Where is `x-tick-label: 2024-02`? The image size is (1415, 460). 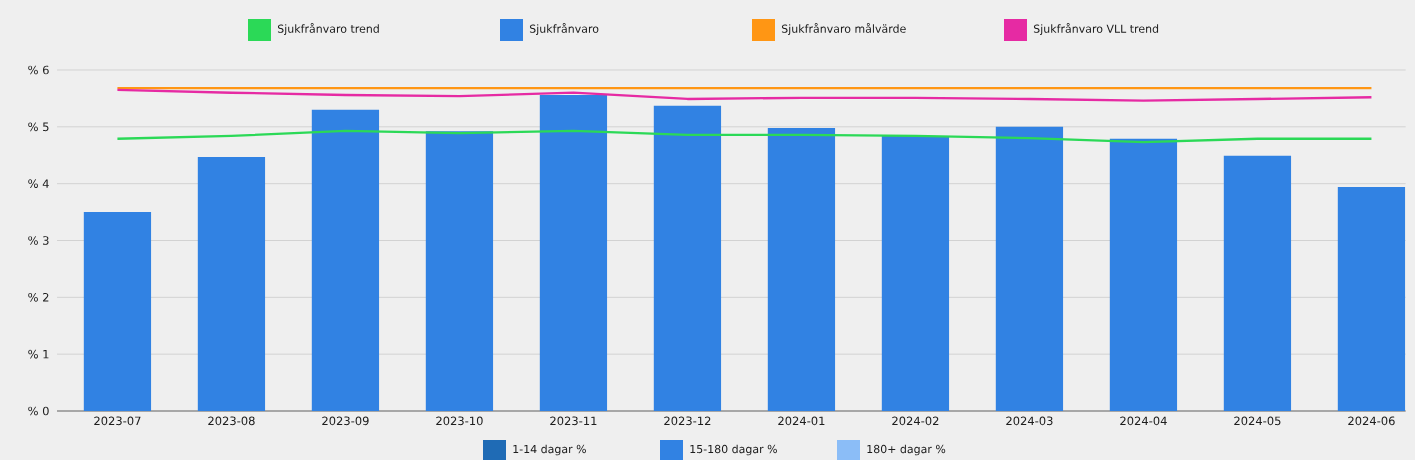 x-tick-label: 2024-02 is located at coordinates (915, 421).